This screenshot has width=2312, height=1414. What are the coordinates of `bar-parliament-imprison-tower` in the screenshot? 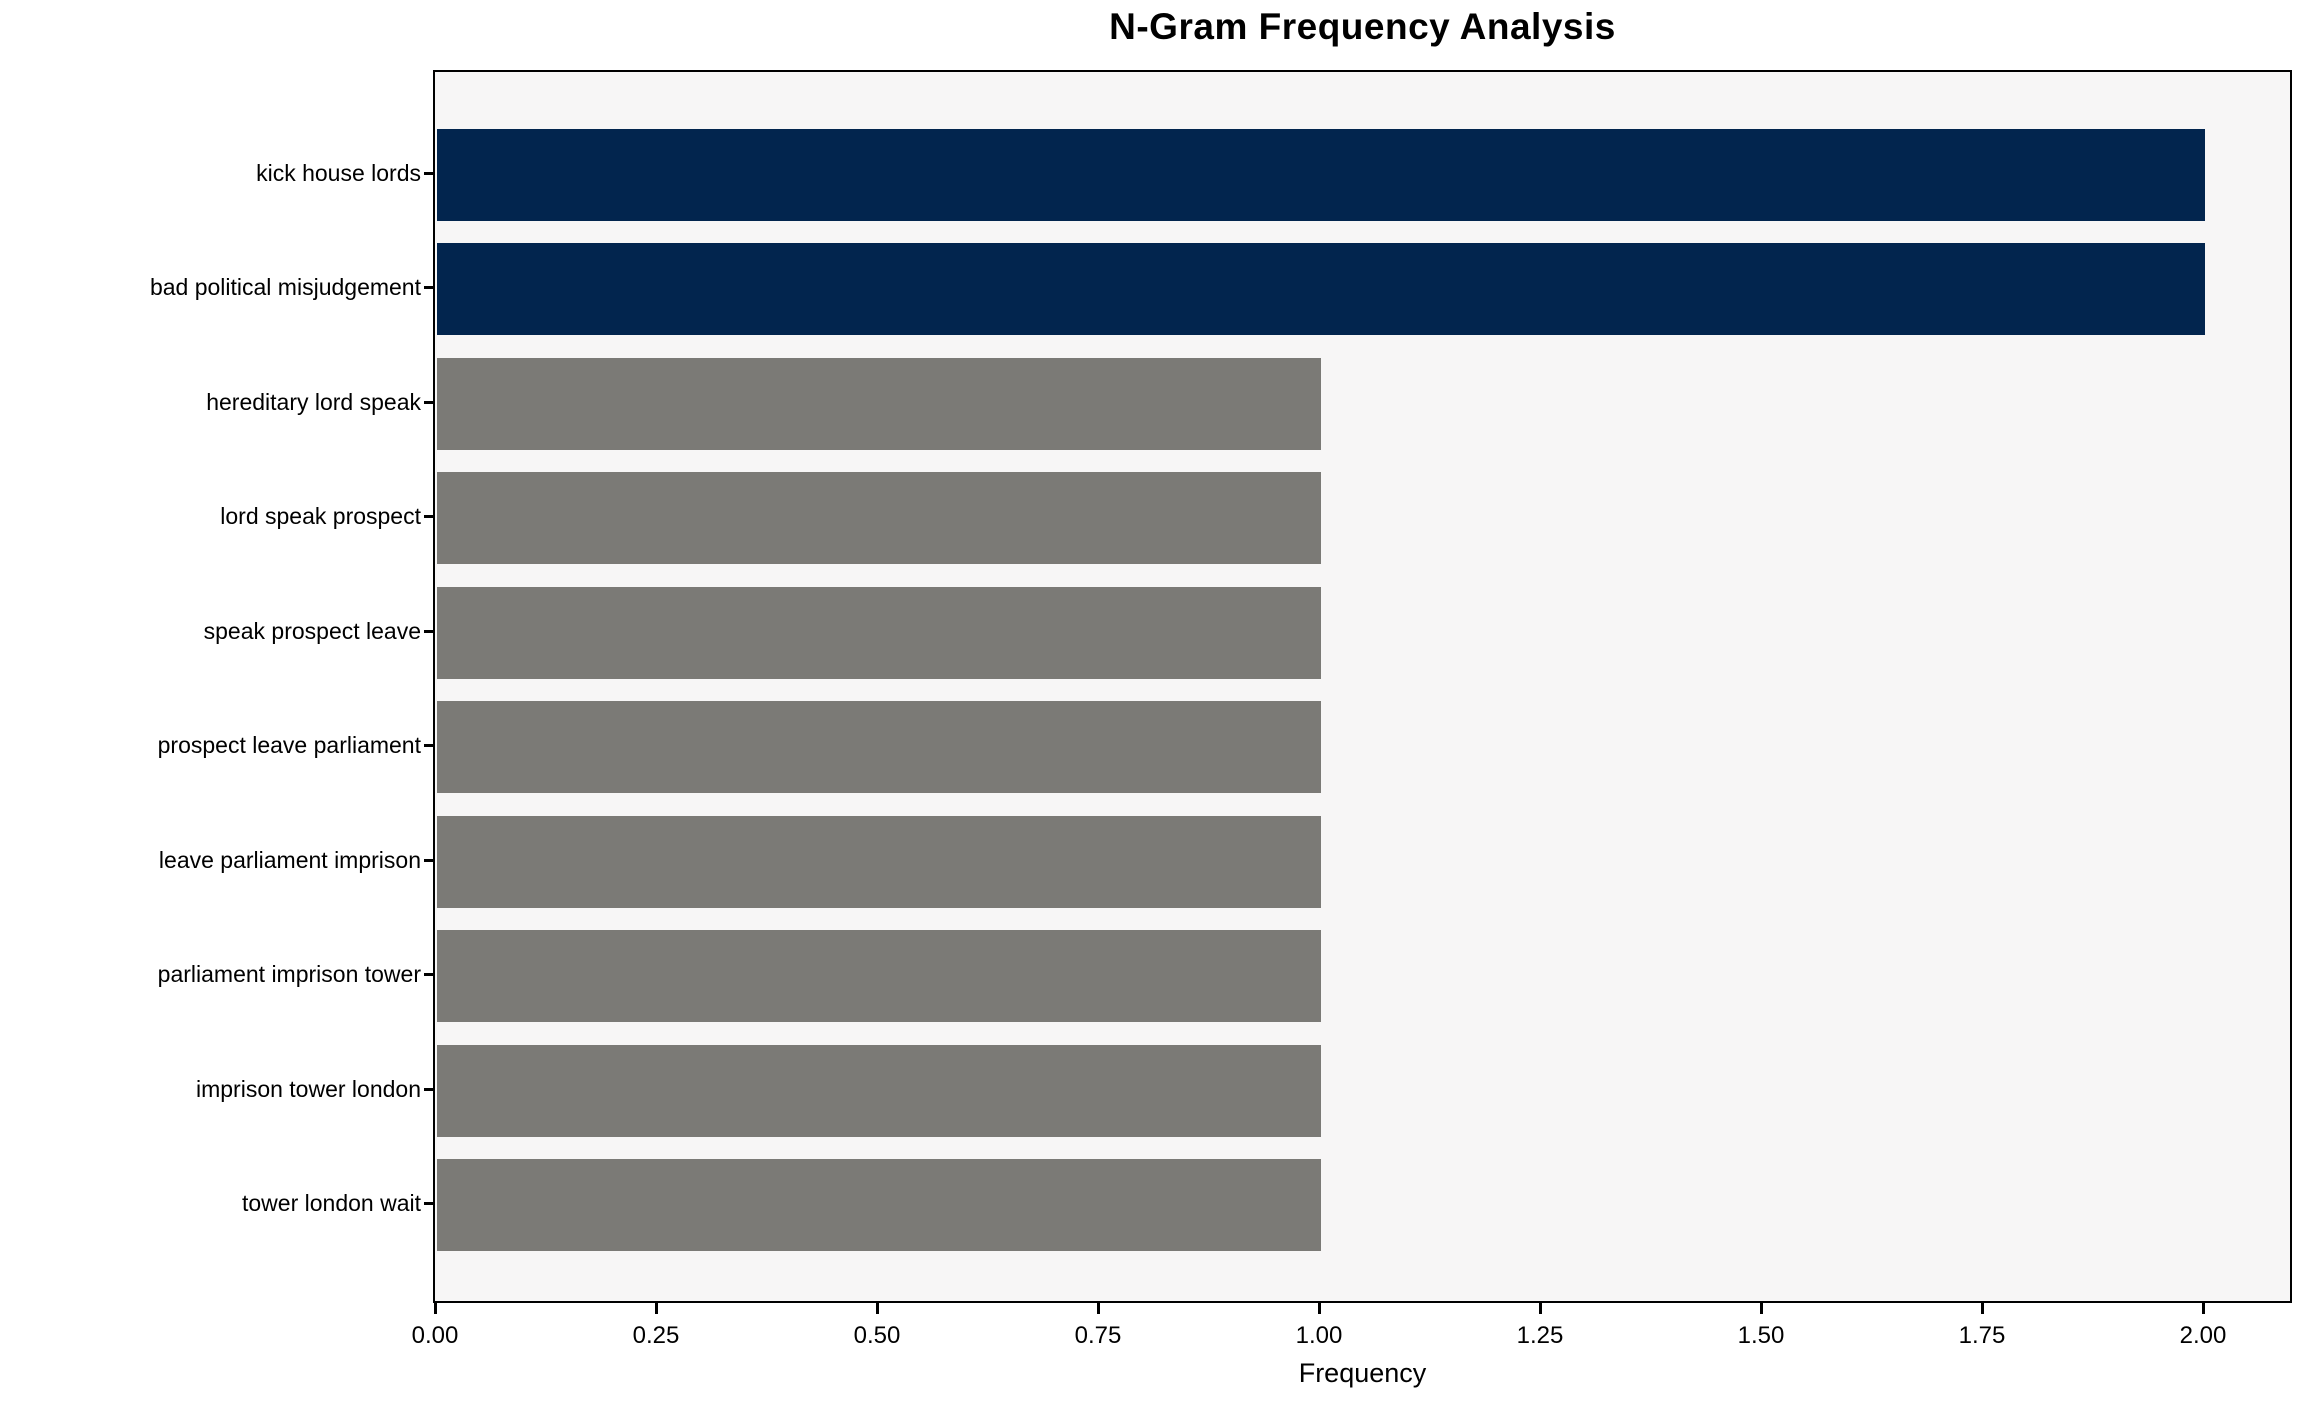 It's located at (879, 976).